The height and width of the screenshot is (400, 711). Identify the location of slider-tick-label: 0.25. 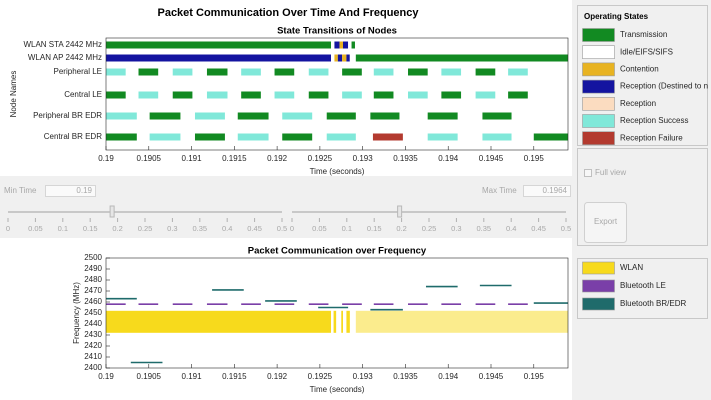
(145, 228).